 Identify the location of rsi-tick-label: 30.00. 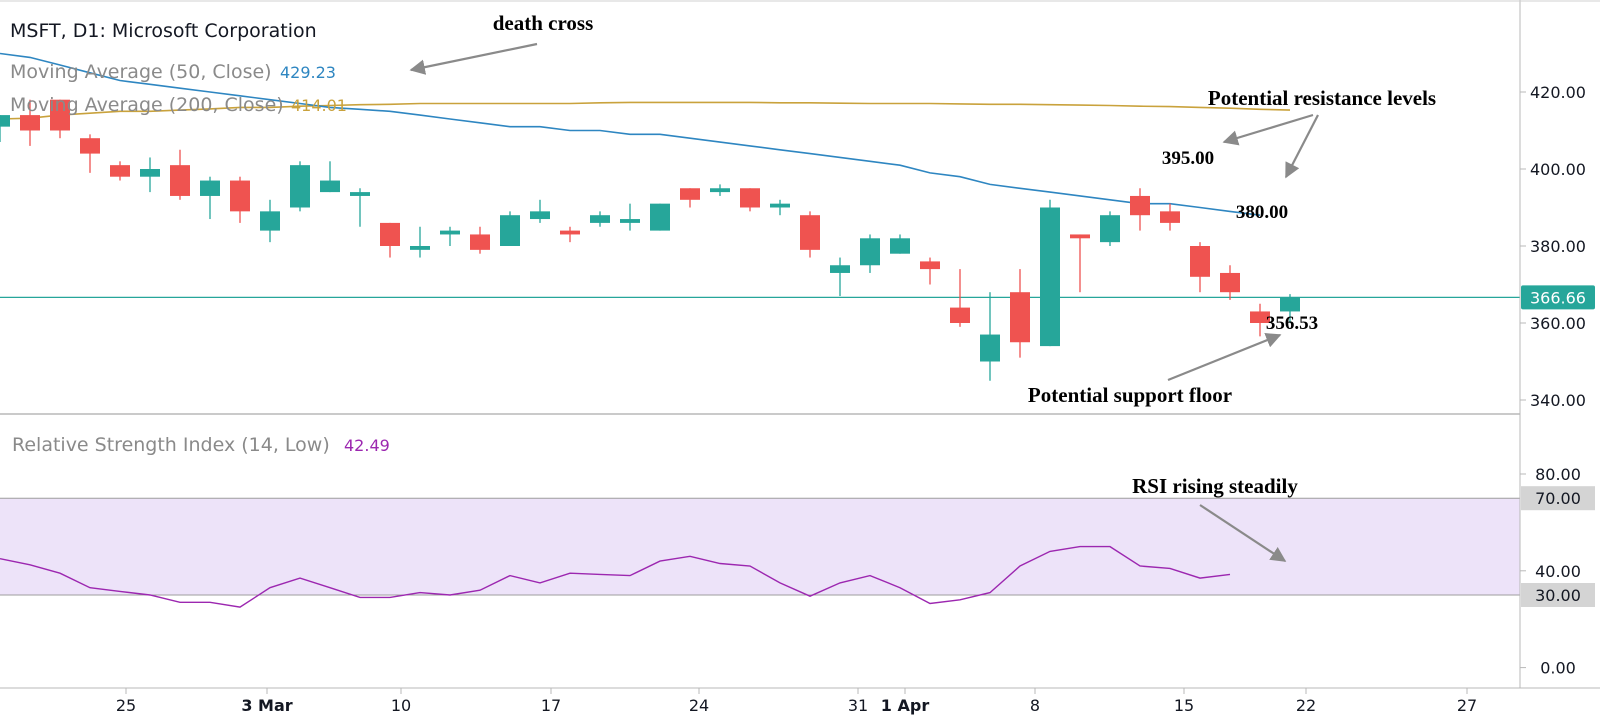
(1558, 595).